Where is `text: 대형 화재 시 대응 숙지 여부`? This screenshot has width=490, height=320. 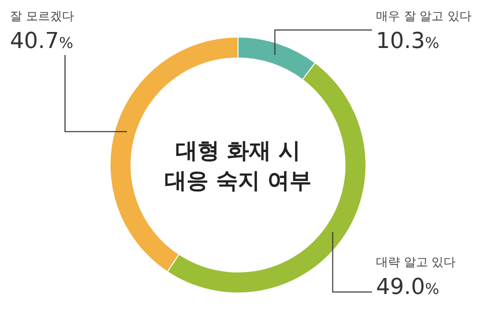 text: 대형 화재 시 대응 숙지 여부 is located at coordinates (238, 166).